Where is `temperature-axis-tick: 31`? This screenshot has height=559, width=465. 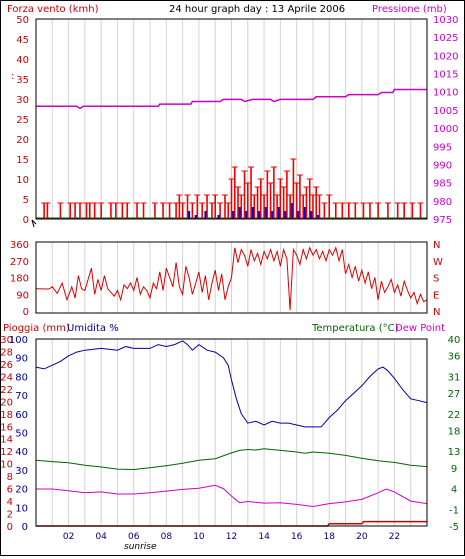
temperature-axis-tick: 31 is located at coordinates (454, 377).